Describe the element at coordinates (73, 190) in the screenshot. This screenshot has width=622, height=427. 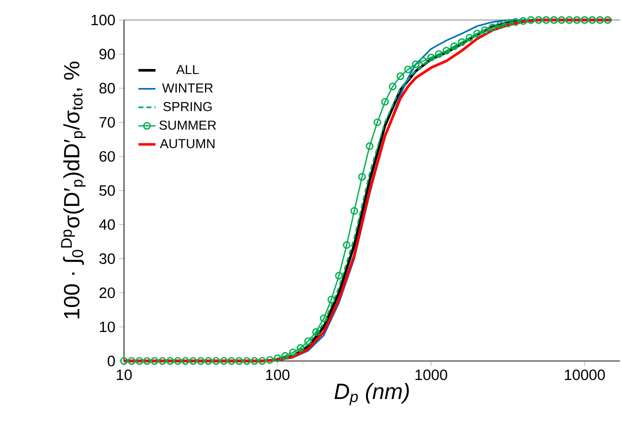
I see `text: 100 · ∫$_{0}$$^{Dp}$σ(D′$_{p}$)dD′$_{p}$/σ$_{tot}$, %` at that location.